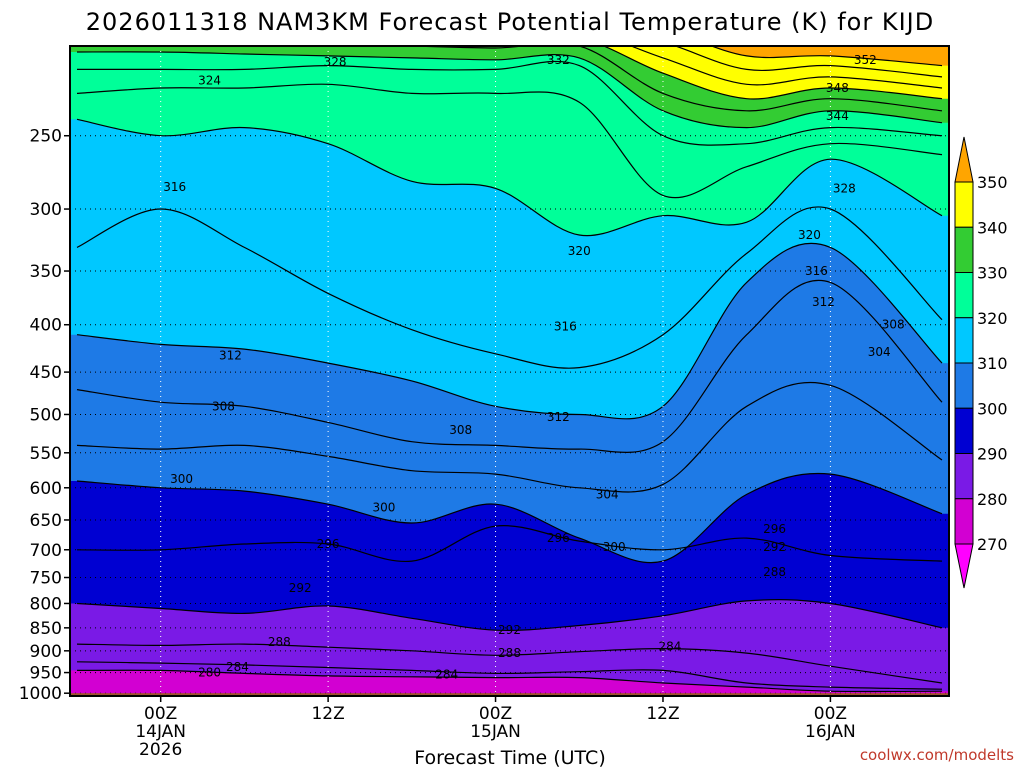  I want to click on y-tick-label-650: 650, so click(46, 521).